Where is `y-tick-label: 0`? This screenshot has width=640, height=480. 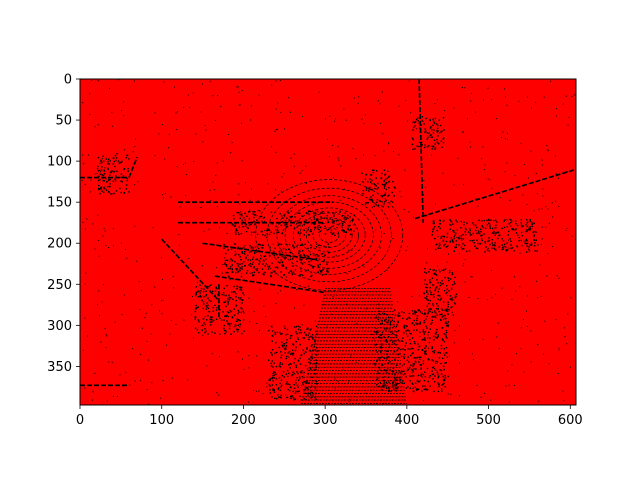 y-tick-label: 0 is located at coordinates (68, 80).